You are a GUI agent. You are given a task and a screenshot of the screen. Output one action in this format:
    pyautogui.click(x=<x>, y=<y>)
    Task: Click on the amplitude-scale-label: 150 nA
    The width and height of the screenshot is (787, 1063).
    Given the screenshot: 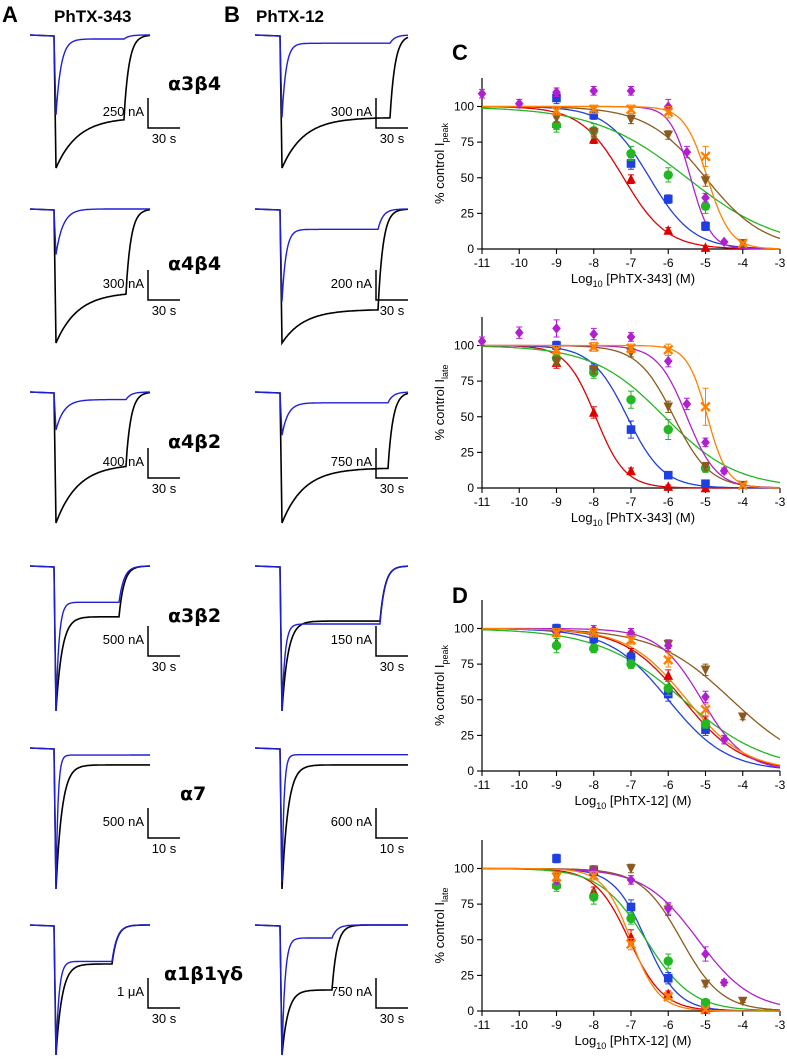 What is the action you would take?
    pyautogui.click(x=352, y=639)
    